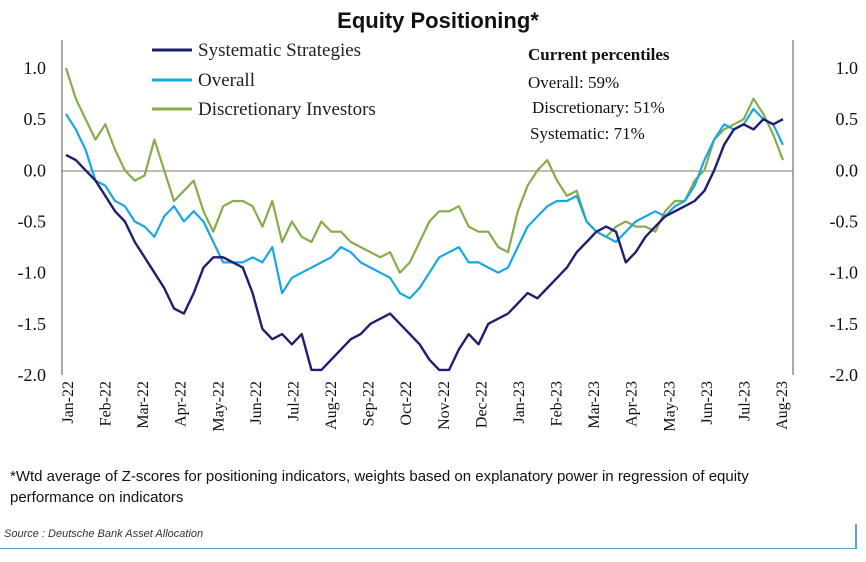 The width and height of the screenshot is (866, 562). Describe the element at coordinates (847, 170) in the screenshot. I see `y-tick-right: 0.0` at that location.